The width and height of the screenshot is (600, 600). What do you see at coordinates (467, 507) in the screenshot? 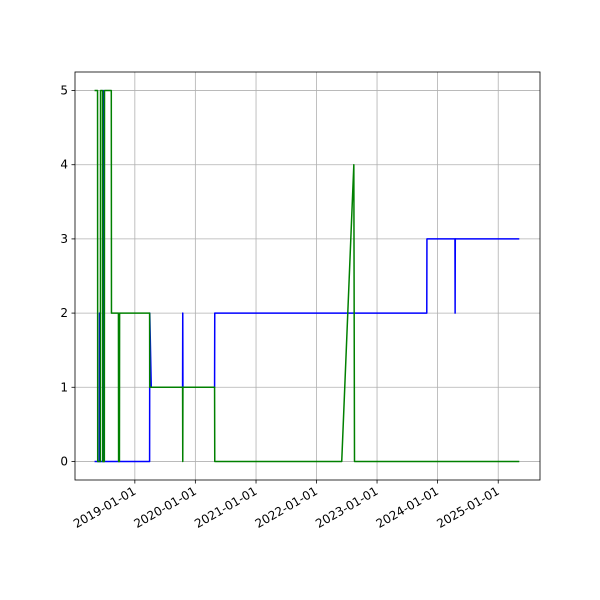
I see `x-tick-label: 2025-01-01` at bounding box center [467, 507].